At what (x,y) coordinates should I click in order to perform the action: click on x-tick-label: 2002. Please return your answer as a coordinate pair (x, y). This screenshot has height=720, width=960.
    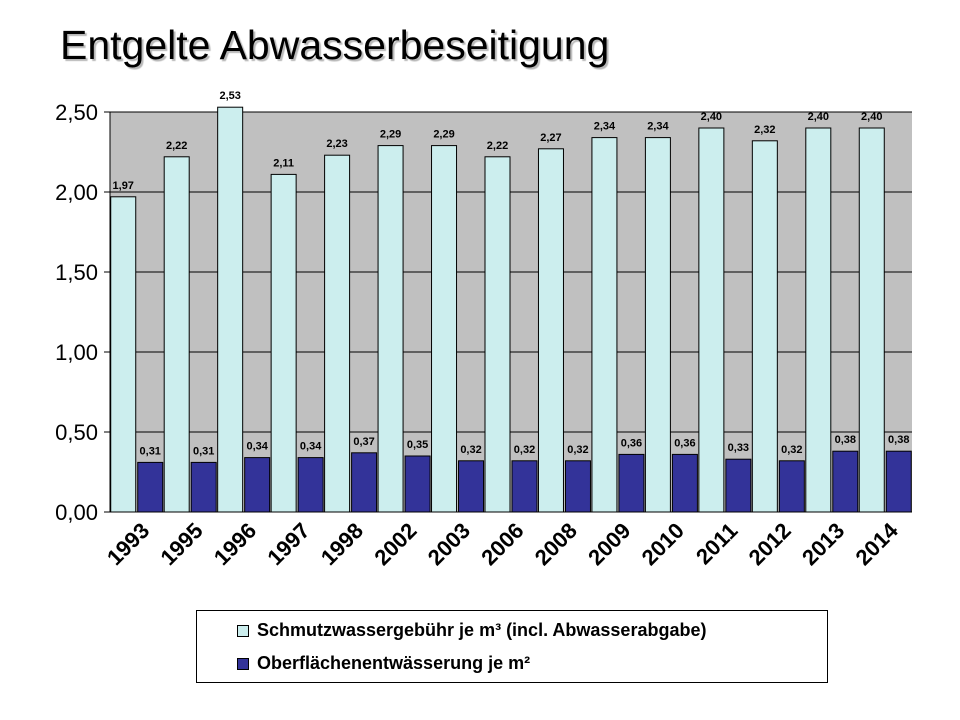
    Looking at the image, I should click on (395, 544).